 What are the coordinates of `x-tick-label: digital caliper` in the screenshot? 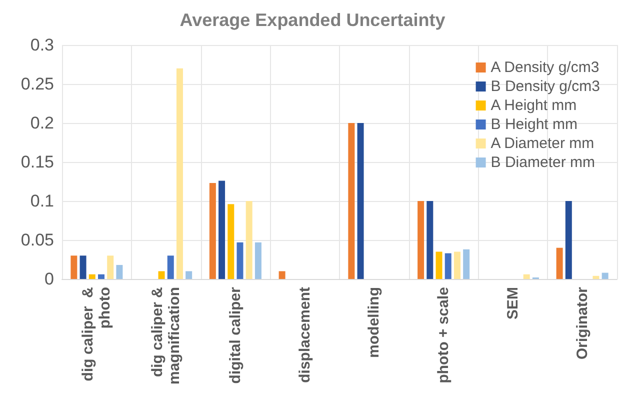 It's located at (235, 335).